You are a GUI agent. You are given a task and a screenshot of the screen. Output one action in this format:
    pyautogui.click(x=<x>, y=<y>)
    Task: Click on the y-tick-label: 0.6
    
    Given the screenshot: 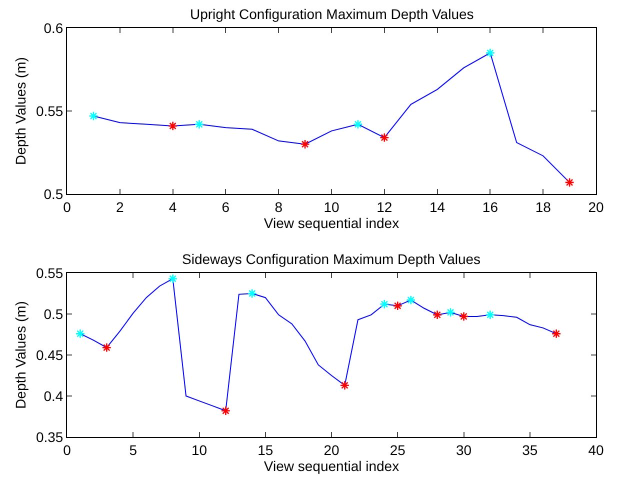 What is the action you would take?
    pyautogui.click(x=54, y=28)
    